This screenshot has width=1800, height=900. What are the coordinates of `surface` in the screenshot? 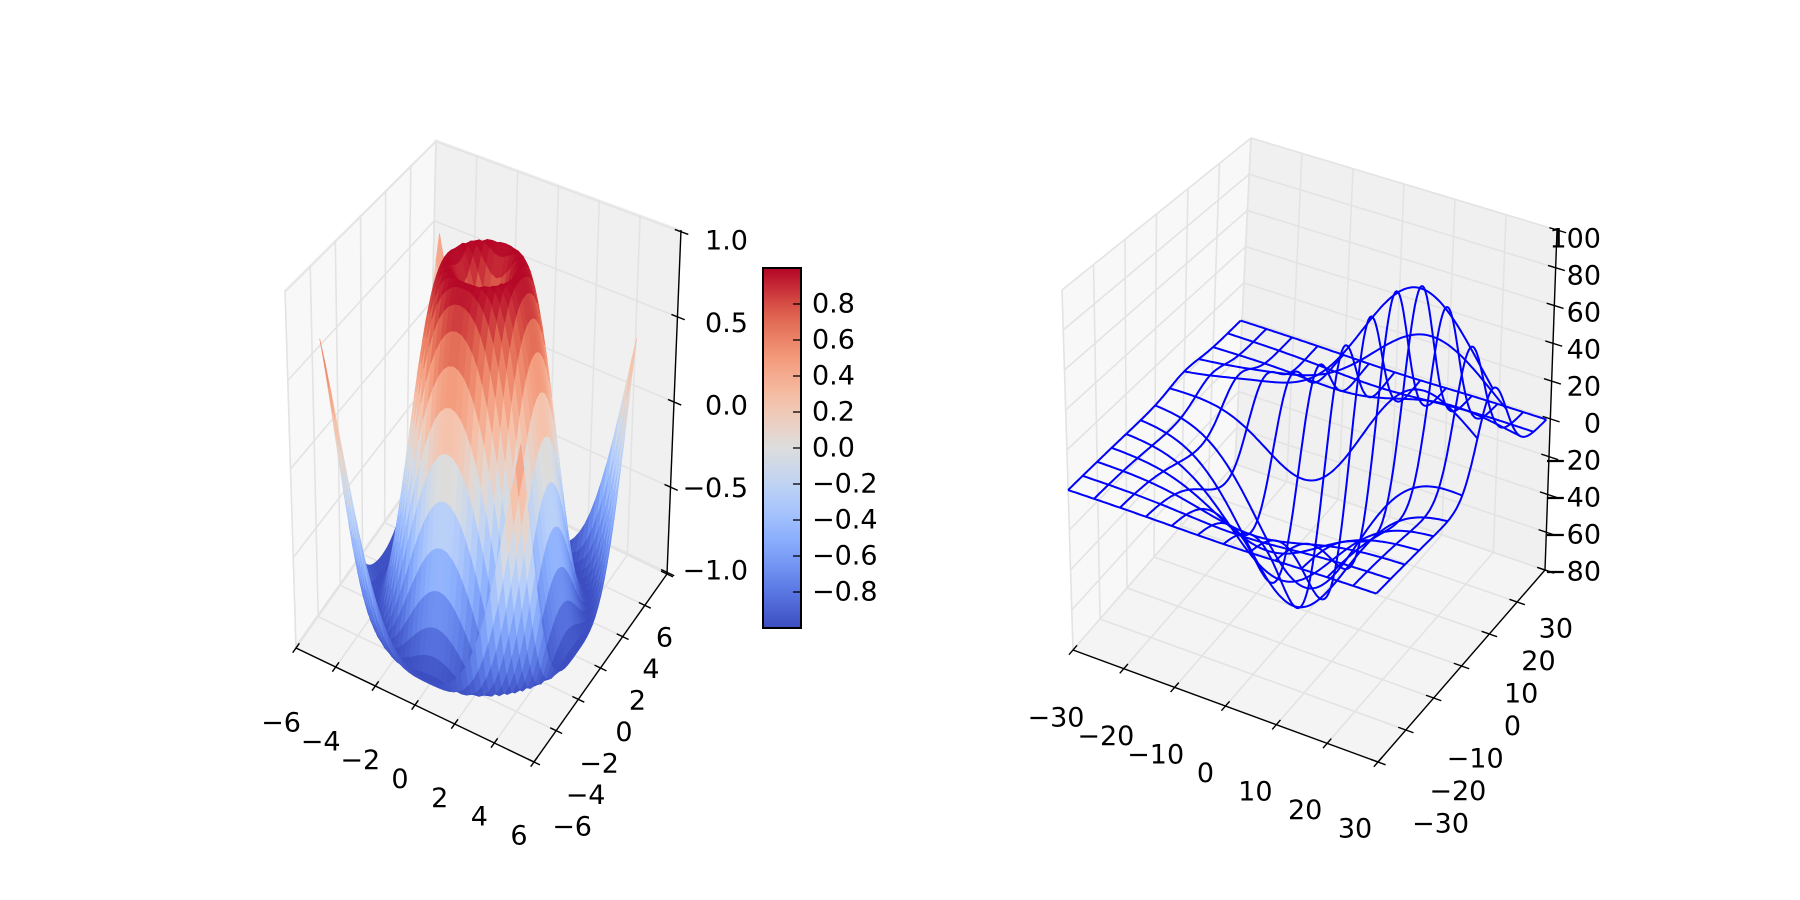 It's located at (478, 465).